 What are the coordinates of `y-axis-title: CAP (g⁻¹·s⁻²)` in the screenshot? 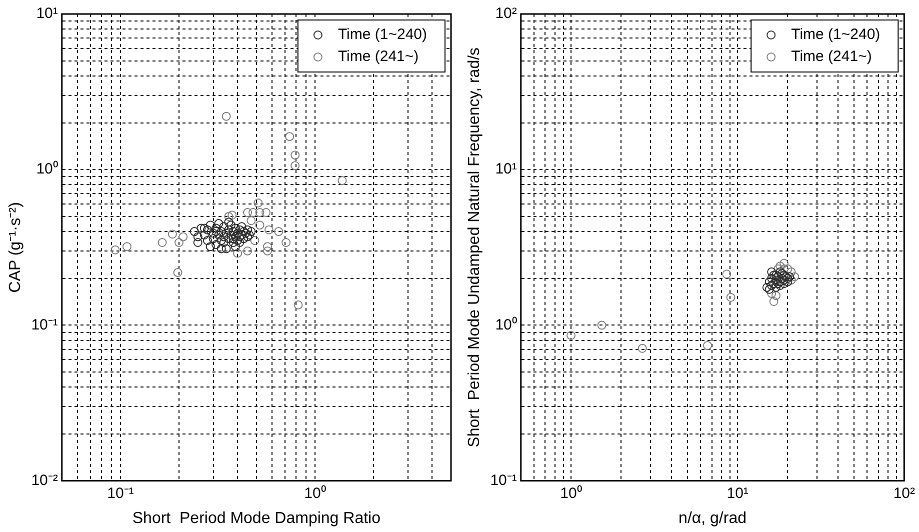 It's located at (15, 247).